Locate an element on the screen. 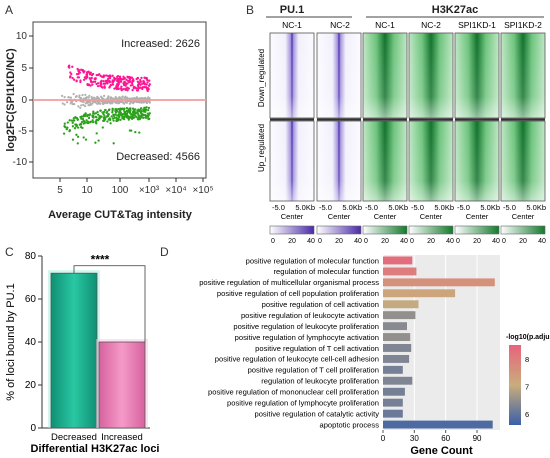 The width and height of the screenshot is (550, 458). panel-a-xtick: ×10⁴ is located at coordinates (175, 190).